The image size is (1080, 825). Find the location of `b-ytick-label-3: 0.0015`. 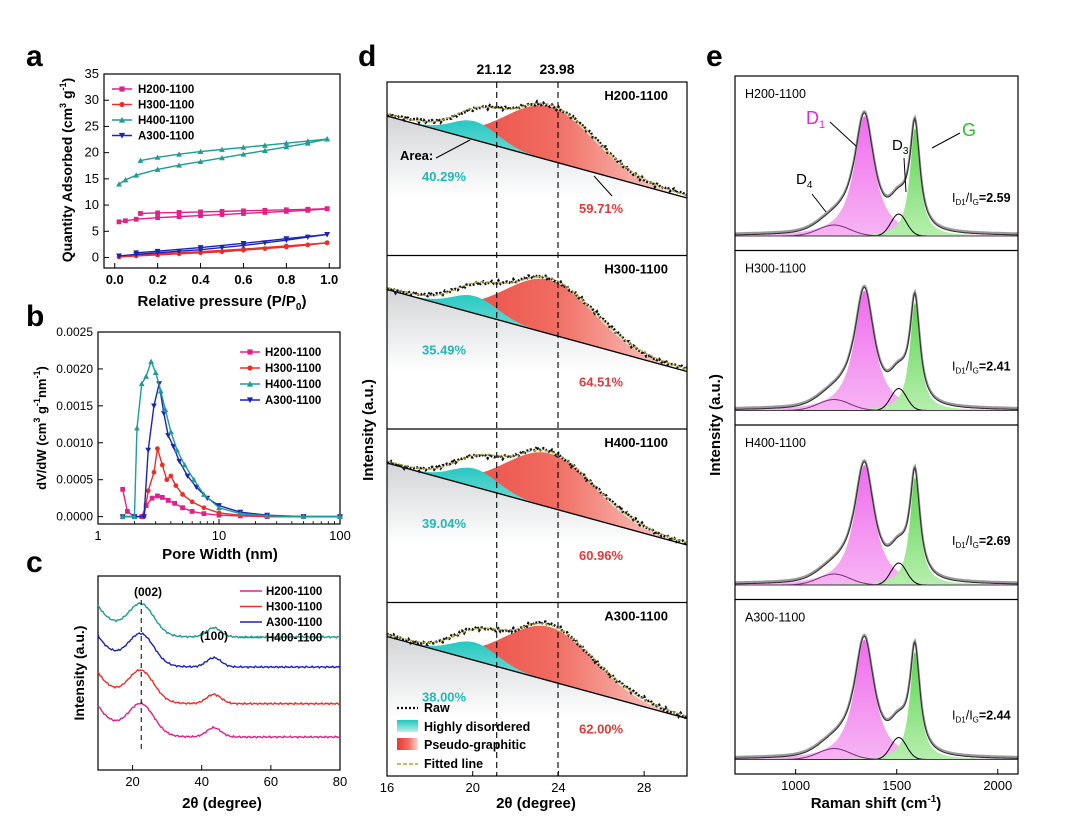

b-ytick-label-3: 0.0015 is located at coordinates (74, 406).